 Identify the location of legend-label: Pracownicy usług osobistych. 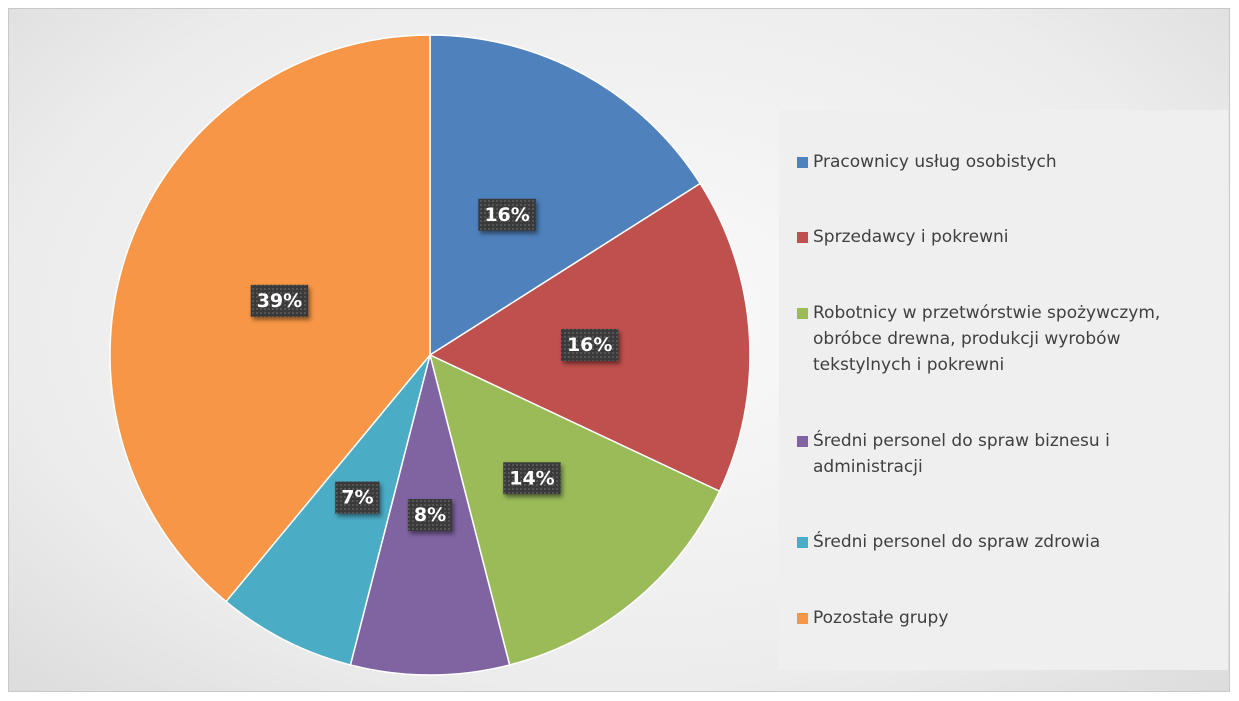
(935, 161).